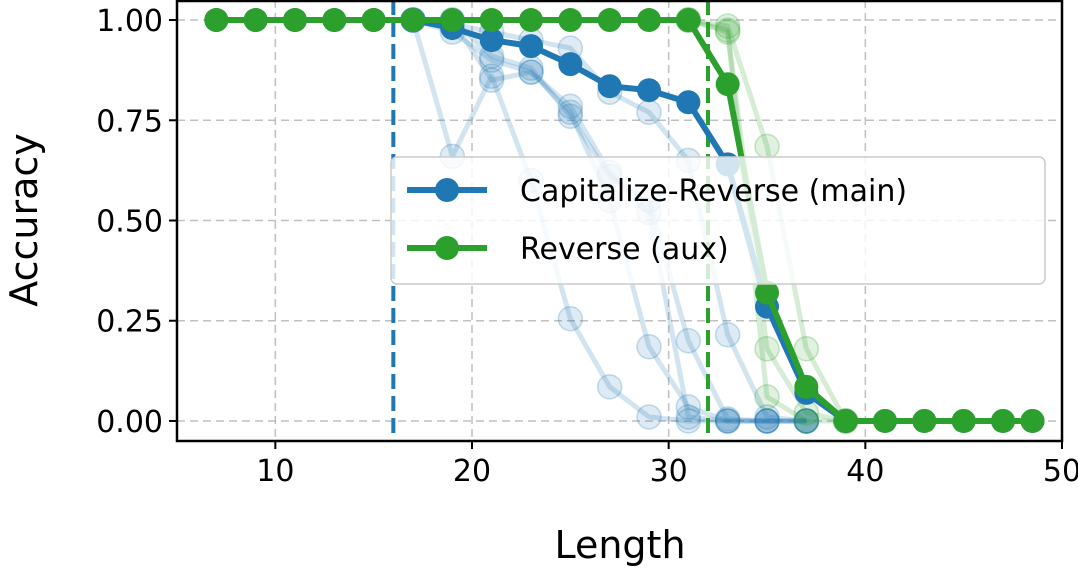 Image resolution: width=1078 pixels, height=569 pixels. I want to click on y-tick-label: 0.50, so click(129, 222).